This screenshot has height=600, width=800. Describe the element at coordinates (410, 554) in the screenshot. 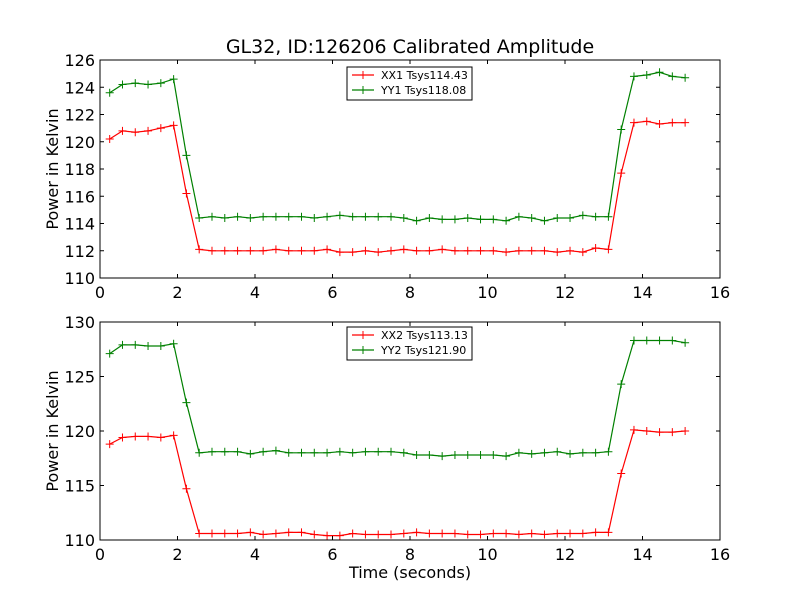

I see `bottom-x-tick-label: 8` at that location.